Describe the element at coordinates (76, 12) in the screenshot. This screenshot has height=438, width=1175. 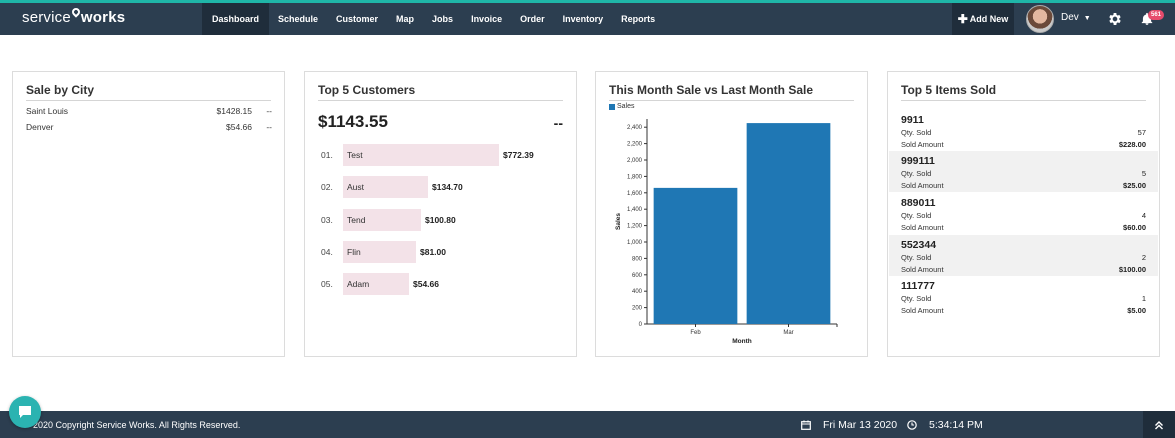
I see `location-pin-icon` at that location.